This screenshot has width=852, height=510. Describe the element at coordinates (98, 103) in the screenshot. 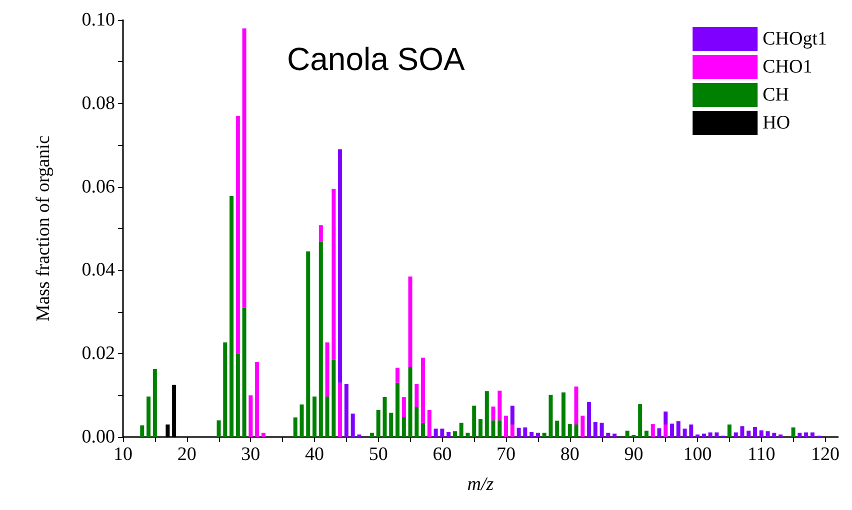

I see `y-tick-label: 0.08` at that location.